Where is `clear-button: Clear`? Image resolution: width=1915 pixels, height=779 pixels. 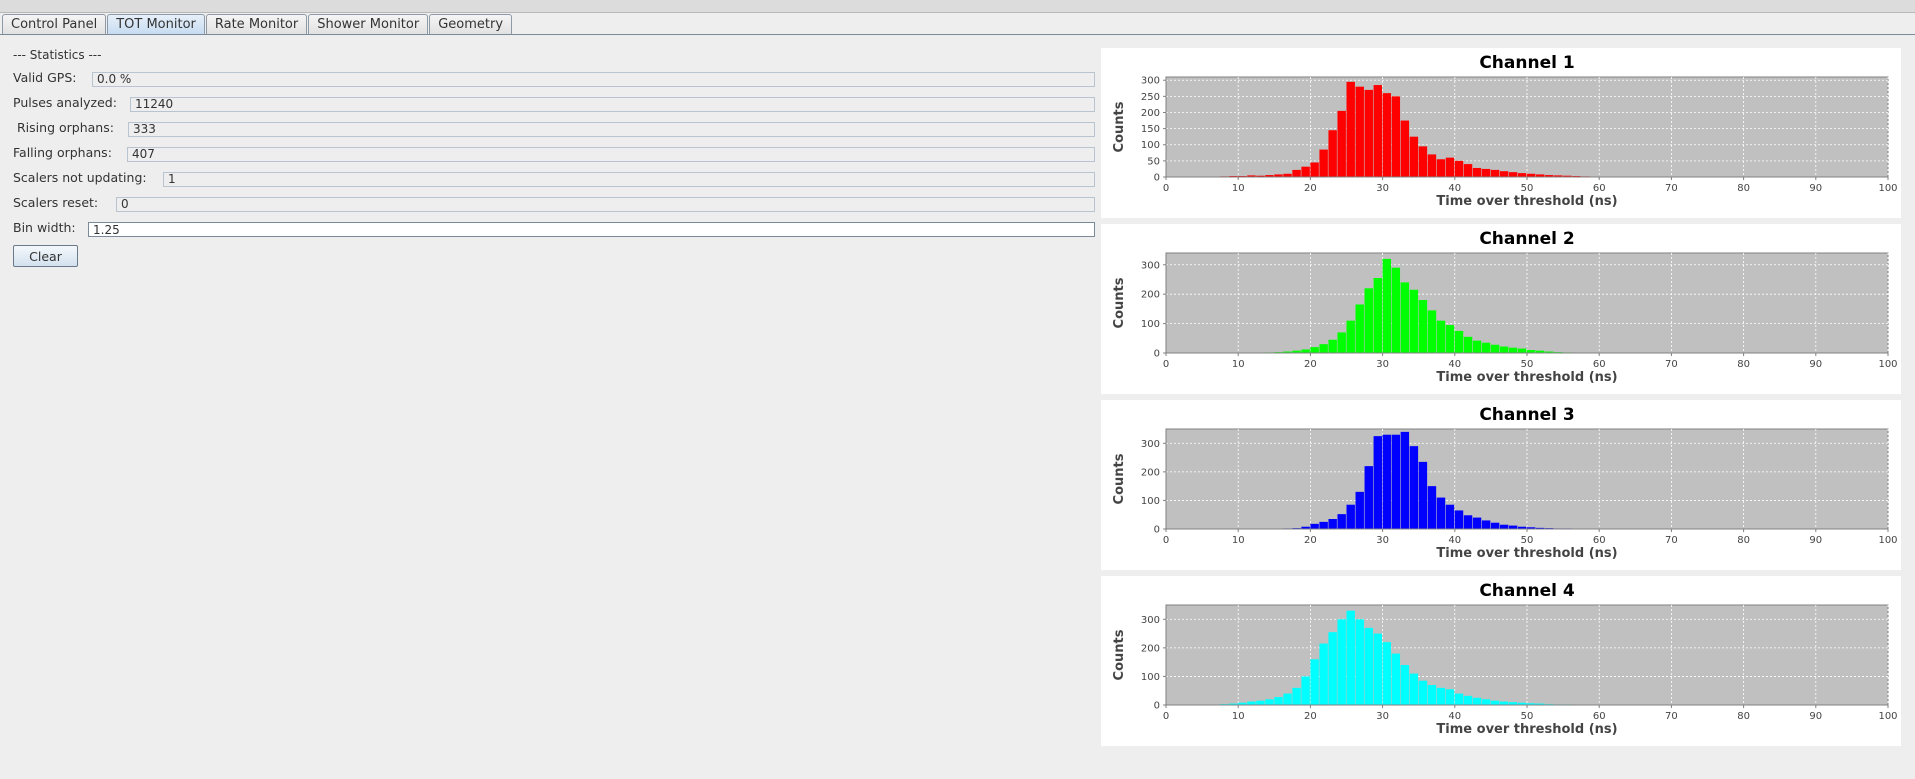 clear-button: Clear is located at coordinates (45, 256).